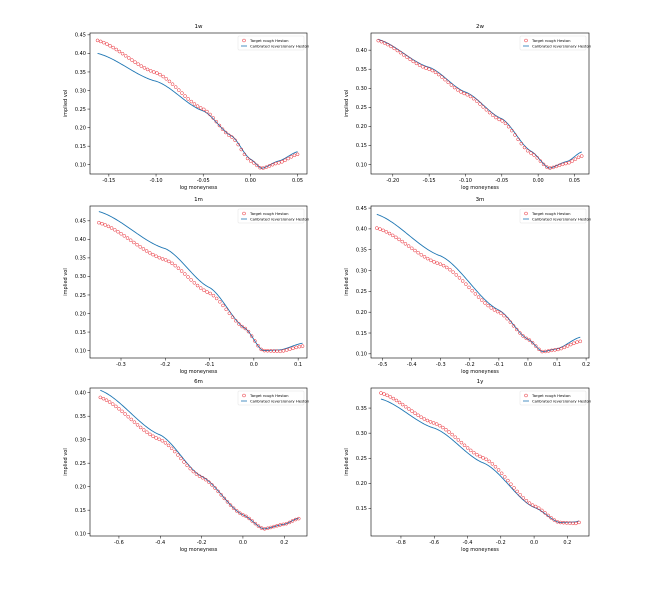 The image size is (660, 600). Describe the element at coordinates (383, 365) in the screenshot. I see `x-tick-label: -0.5` at that location.